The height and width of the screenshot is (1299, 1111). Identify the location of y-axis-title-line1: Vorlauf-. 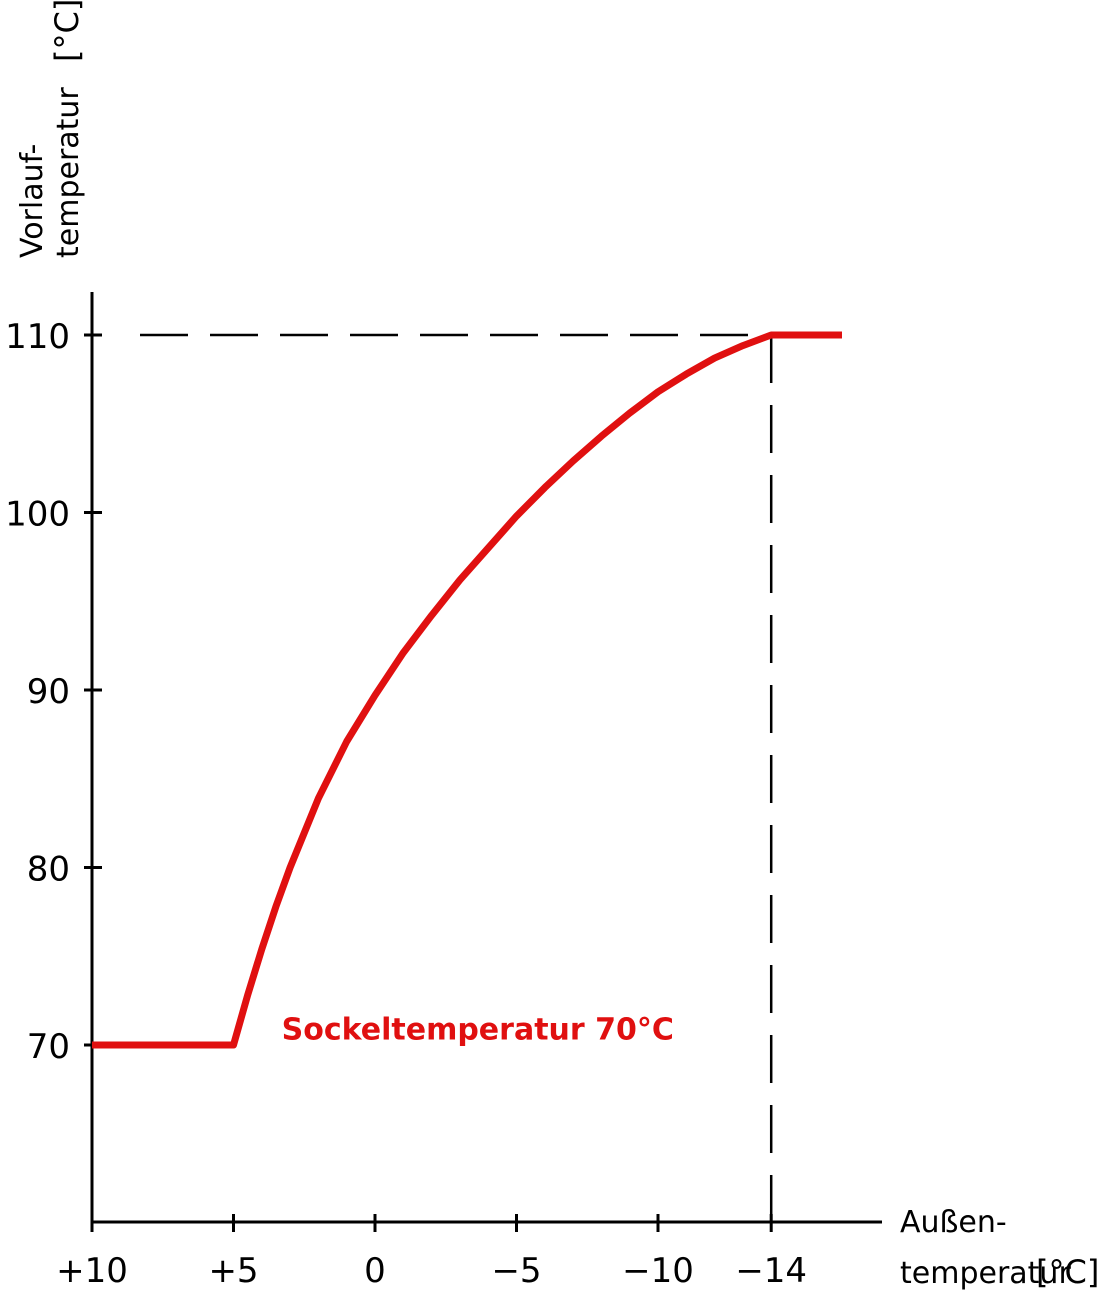
(32, 201).